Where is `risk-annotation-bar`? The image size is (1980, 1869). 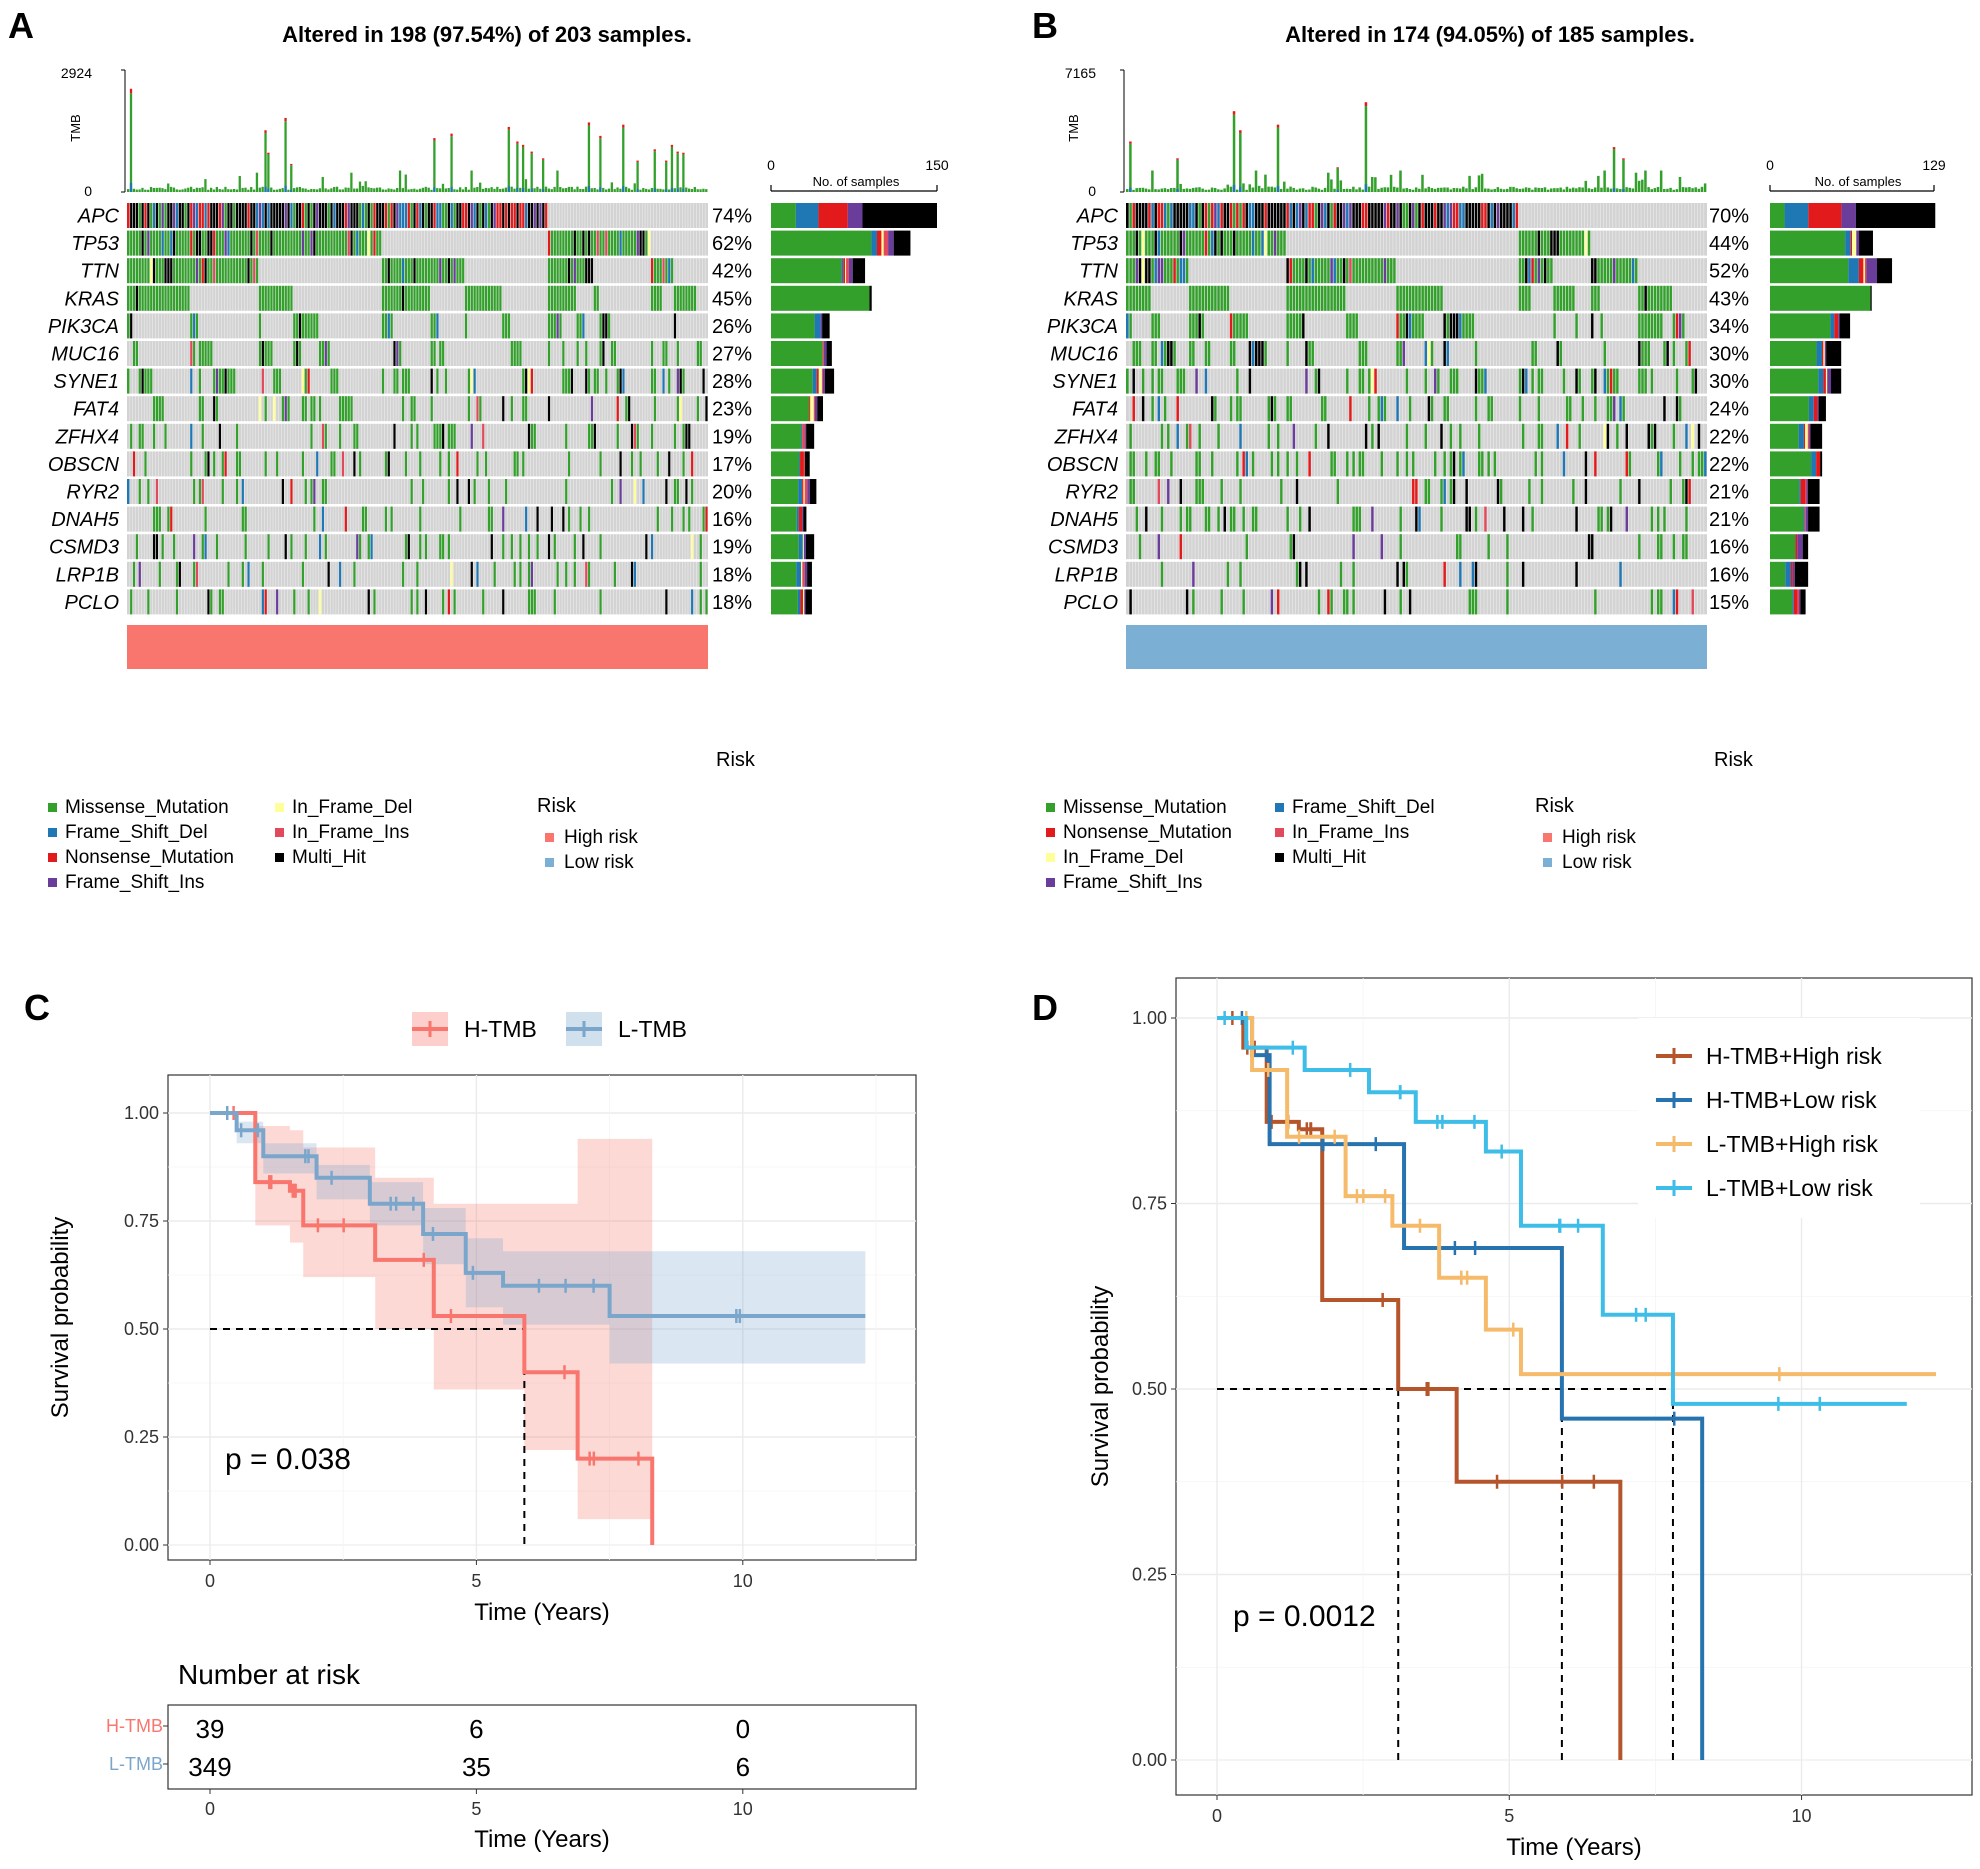
risk-annotation-bar is located at coordinates (1416, 647).